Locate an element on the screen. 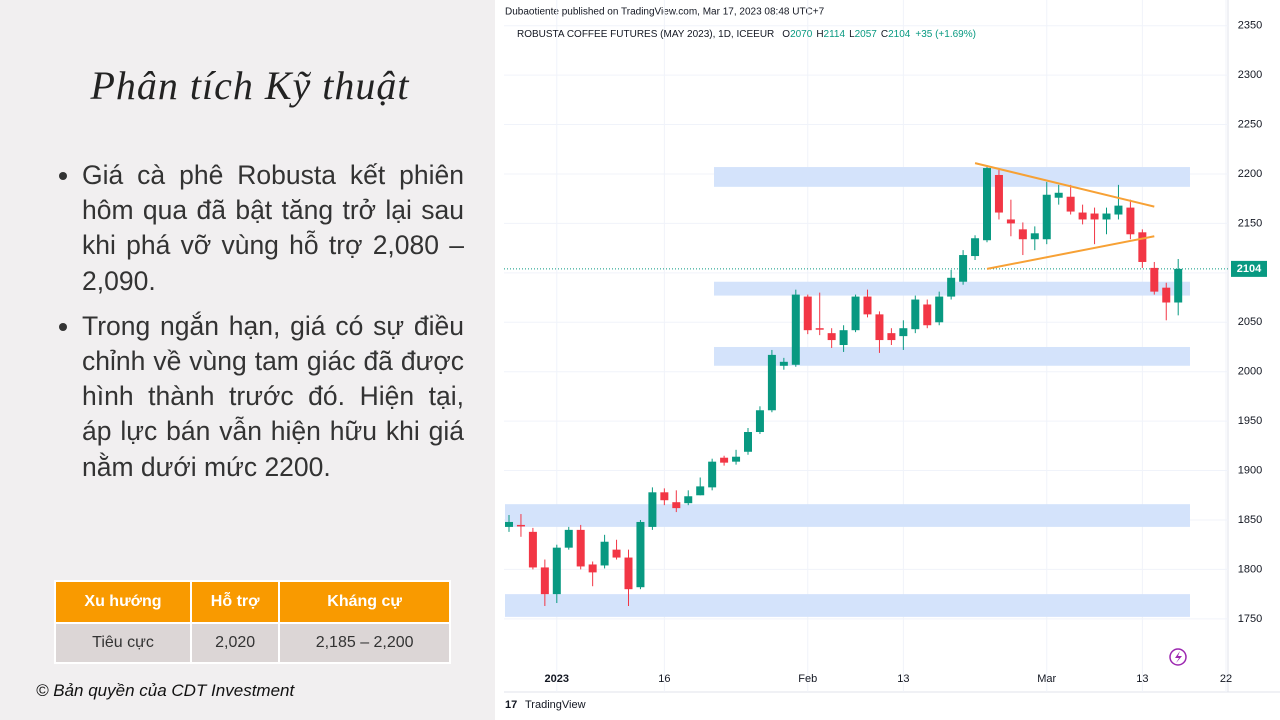  y-tick-label: 2200 is located at coordinates (1250, 174).